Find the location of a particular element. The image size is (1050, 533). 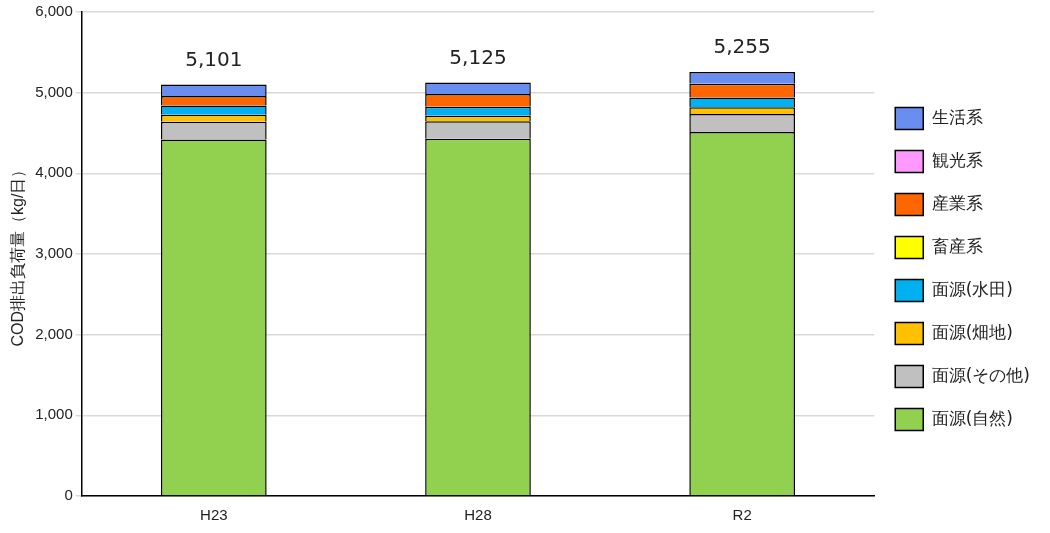

total-label: 5,255 is located at coordinates (742, 46).